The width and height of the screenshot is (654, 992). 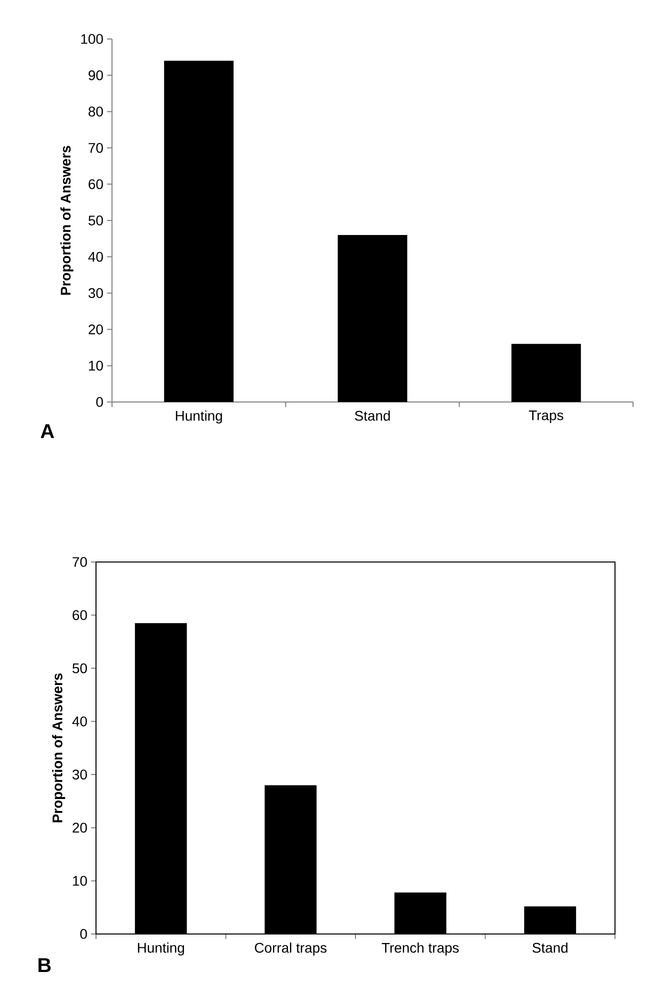 I want to click on text: A, so click(x=47, y=431).